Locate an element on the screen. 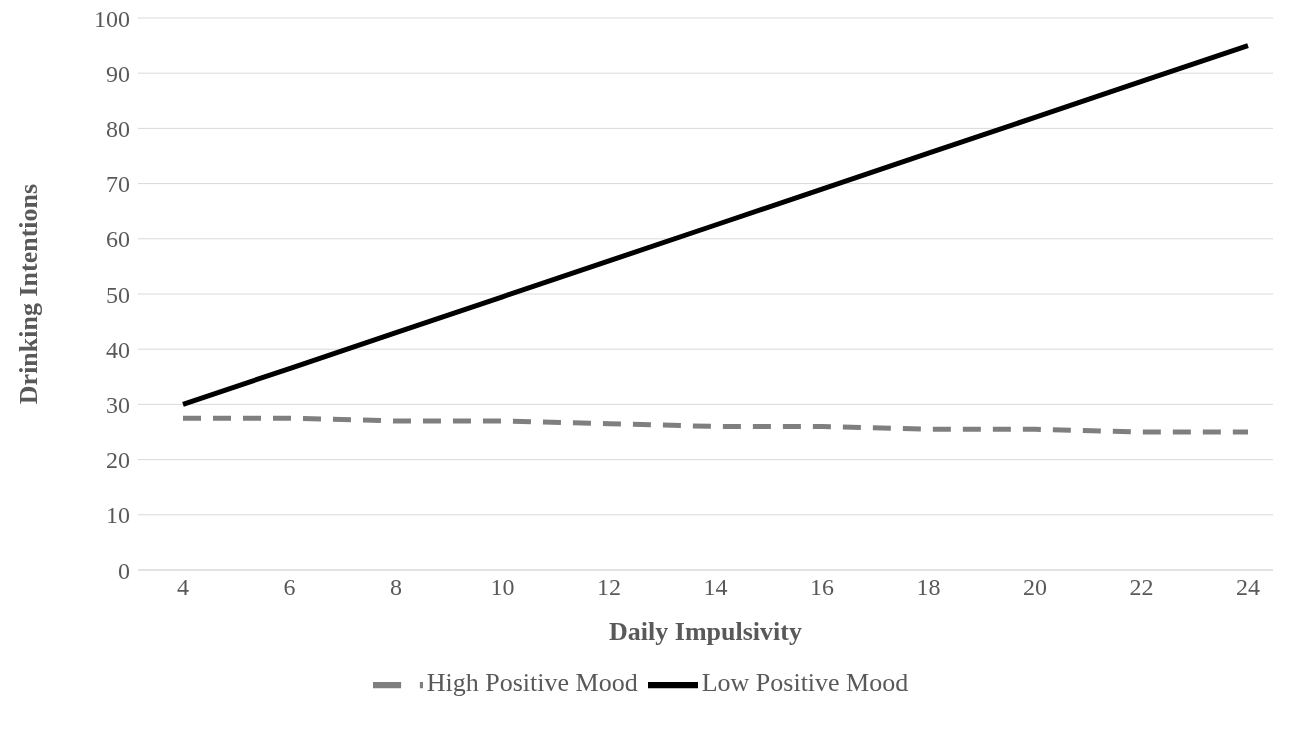  y-tick-label: 50 is located at coordinates (118, 294).